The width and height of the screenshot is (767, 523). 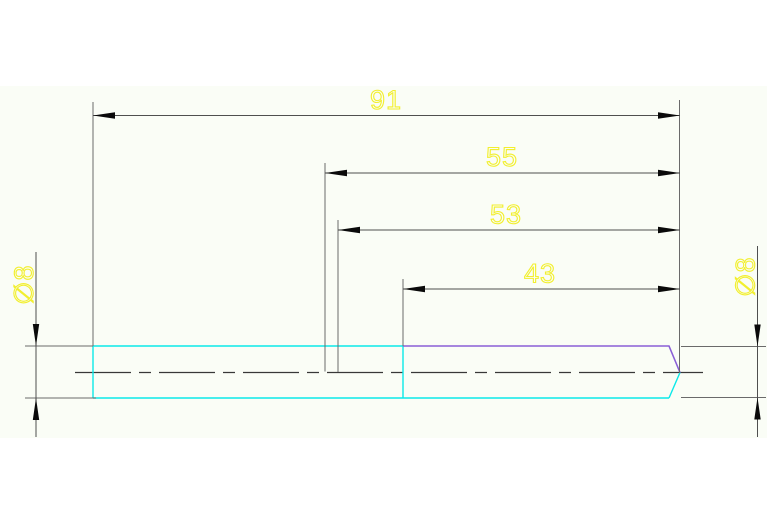 What do you see at coordinates (757, 408) in the screenshot?
I see `arrow-dia-right-bottom` at bounding box center [757, 408].